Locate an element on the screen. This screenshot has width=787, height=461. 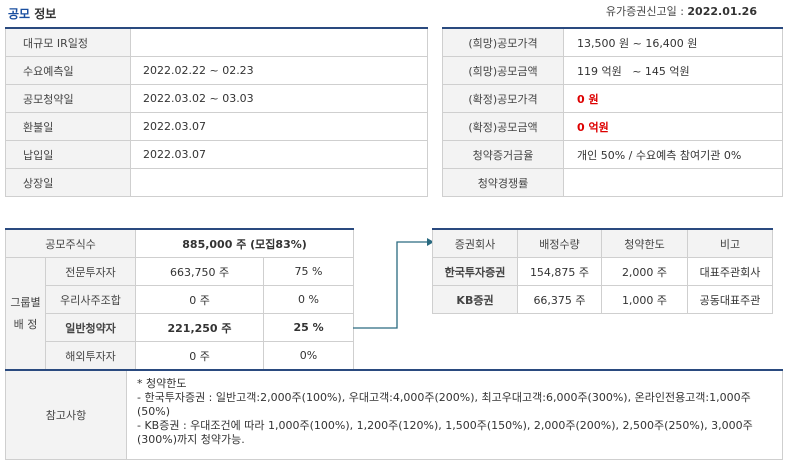
underwriter-qty: 66,375 주 is located at coordinates (559, 299).